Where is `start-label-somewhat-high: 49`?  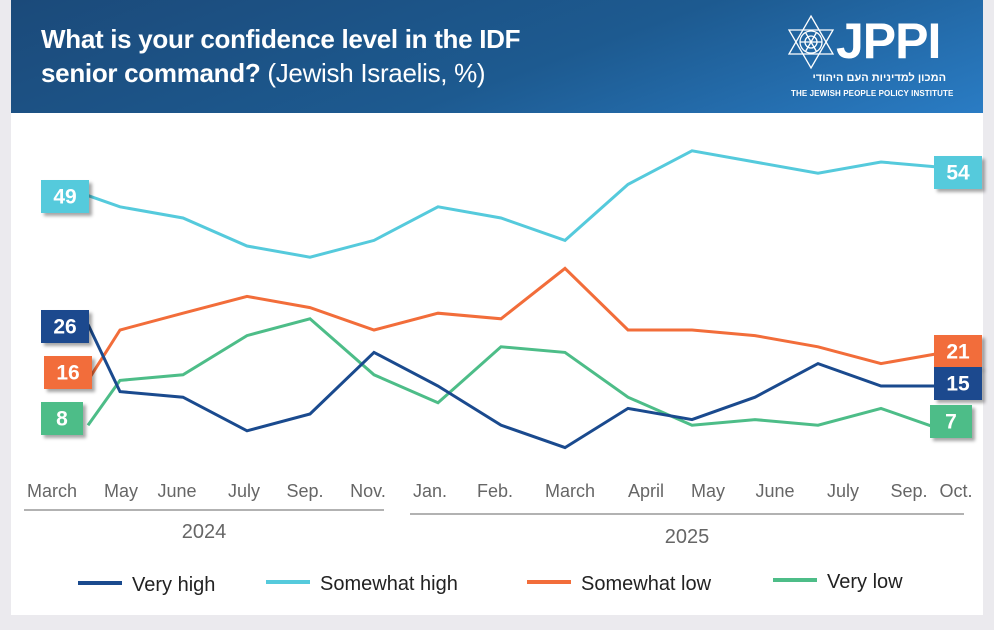 start-label-somewhat-high: 49 is located at coordinates (65, 196).